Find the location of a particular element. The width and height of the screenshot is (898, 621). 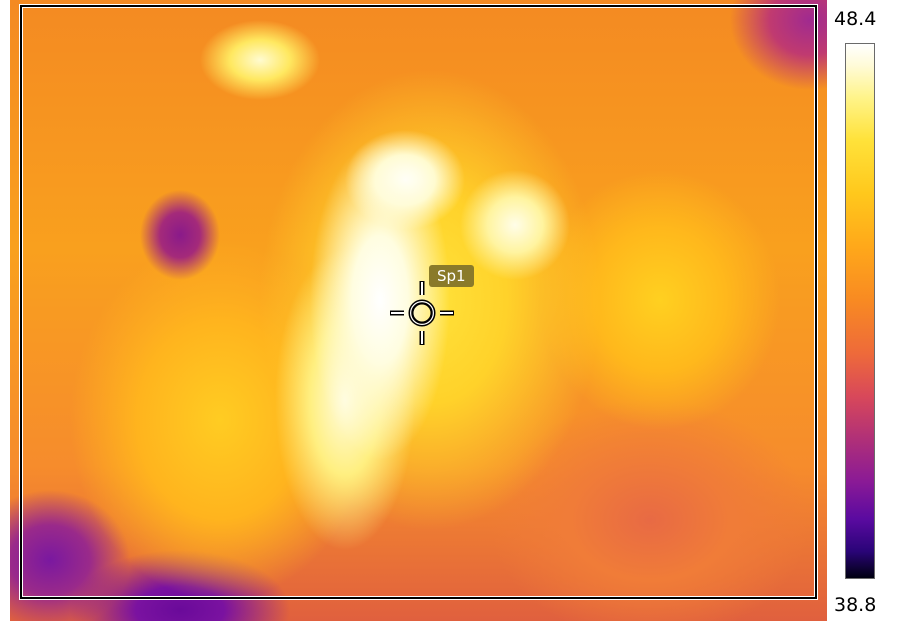

temperature-scale-bar is located at coordinates (860, 311).